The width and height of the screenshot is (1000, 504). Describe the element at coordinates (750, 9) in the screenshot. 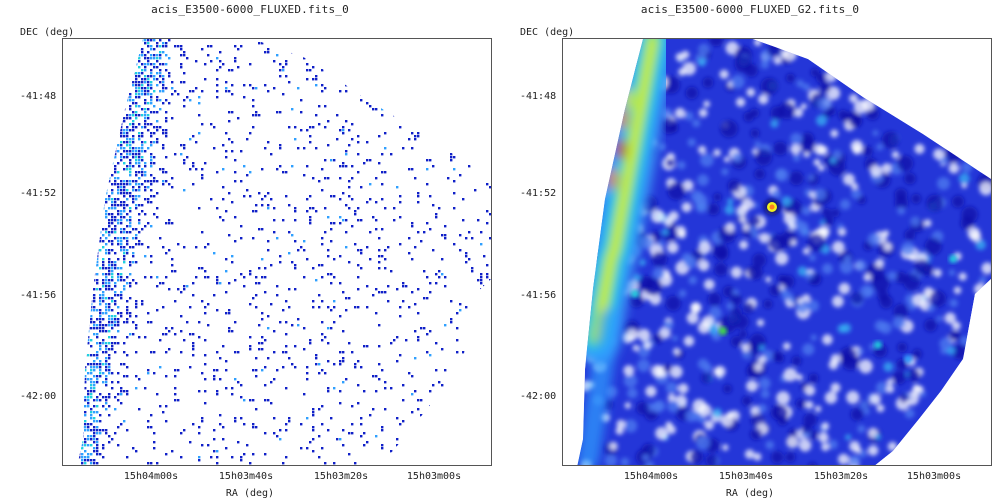

I see `right-panel-title: acis_E3500-6000_FLUXED_G2.fits_0` at that location.